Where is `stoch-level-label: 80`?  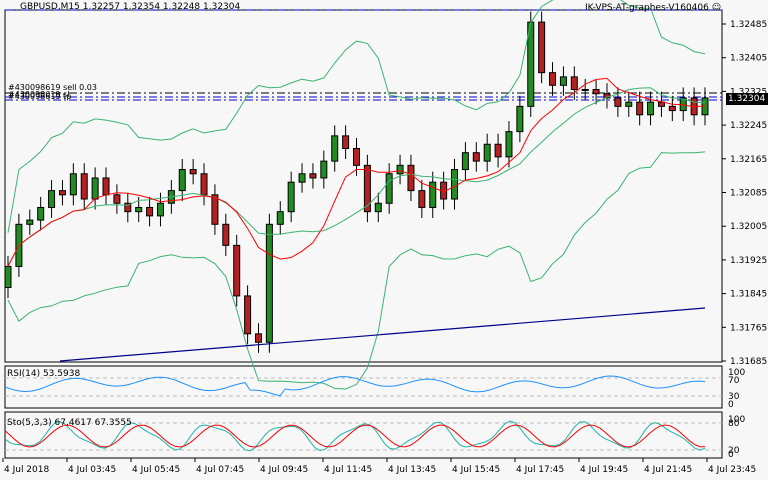 stoch-level-label: 80 is located at coordinates (734, 424).